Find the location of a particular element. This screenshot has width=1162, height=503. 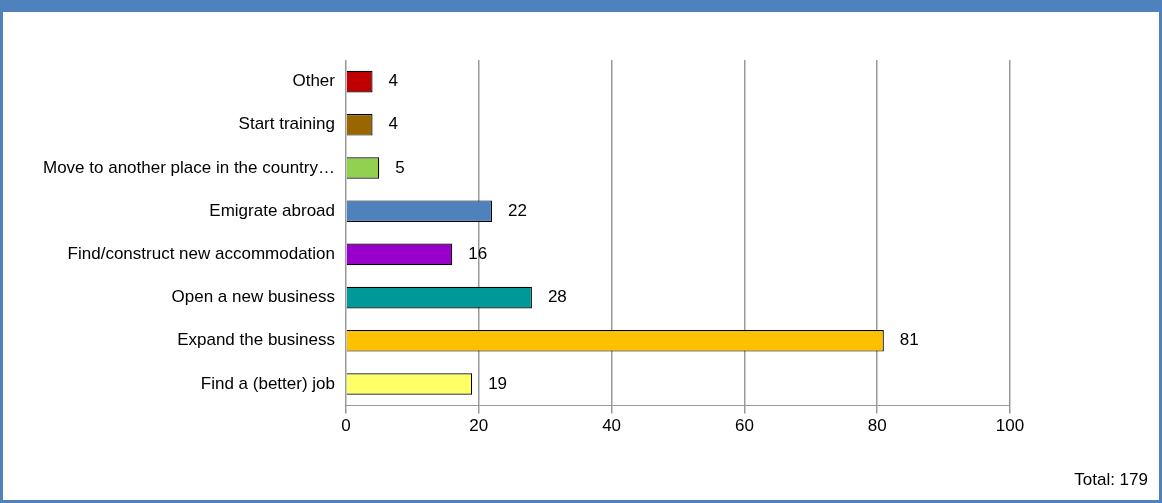

y-tick-label: Start training is located at coordinates (286, 124).